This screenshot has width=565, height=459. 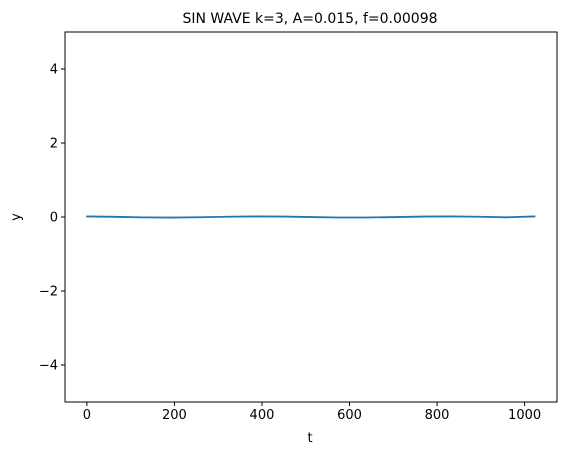 I want to click on x-tick-label: 1000, so click(x=524, y=415).